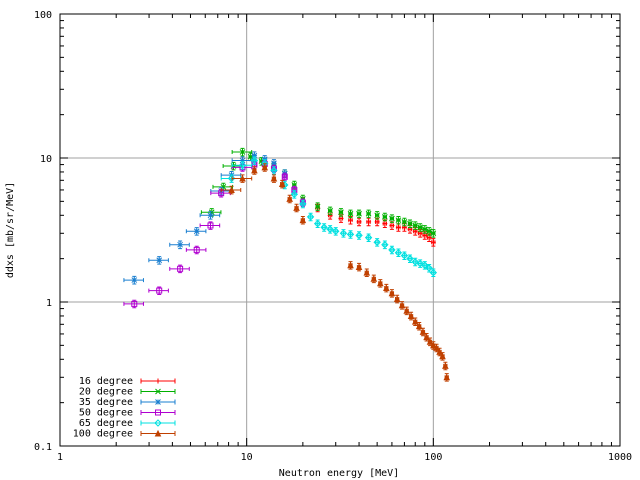 This screenshot has height=480, width=640. What do you see at coordinates (620, 457) in the screenshot?
I see `x-tick-label: 1000` at bounding box center [620, 457].